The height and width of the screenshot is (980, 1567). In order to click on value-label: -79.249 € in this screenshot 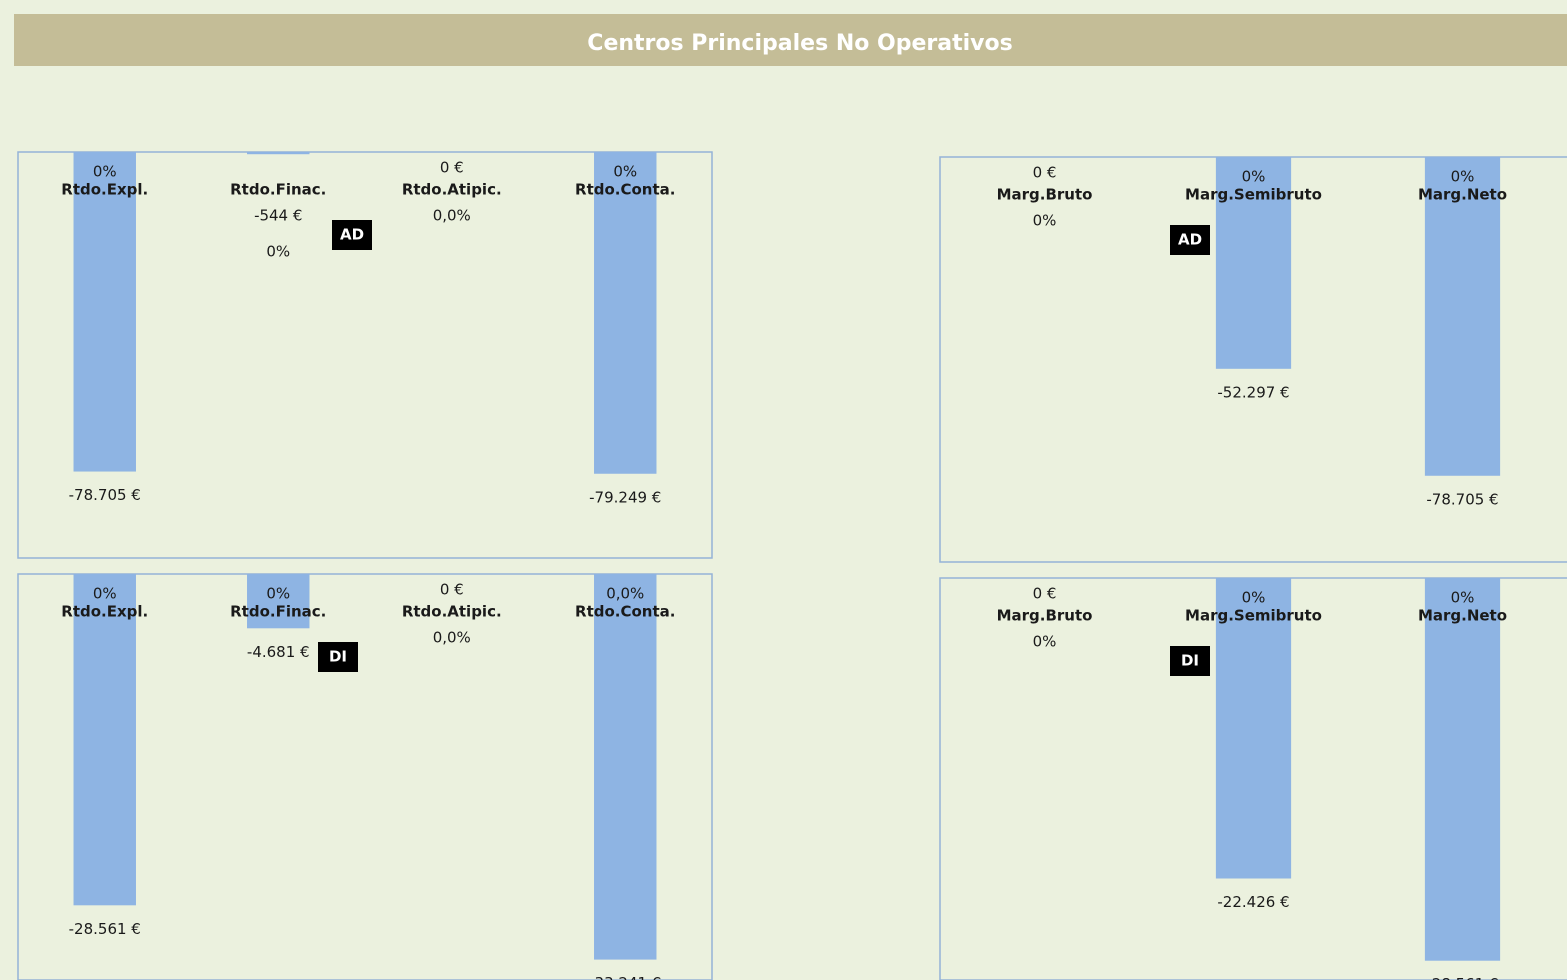, I will do `click(625, 497)`.